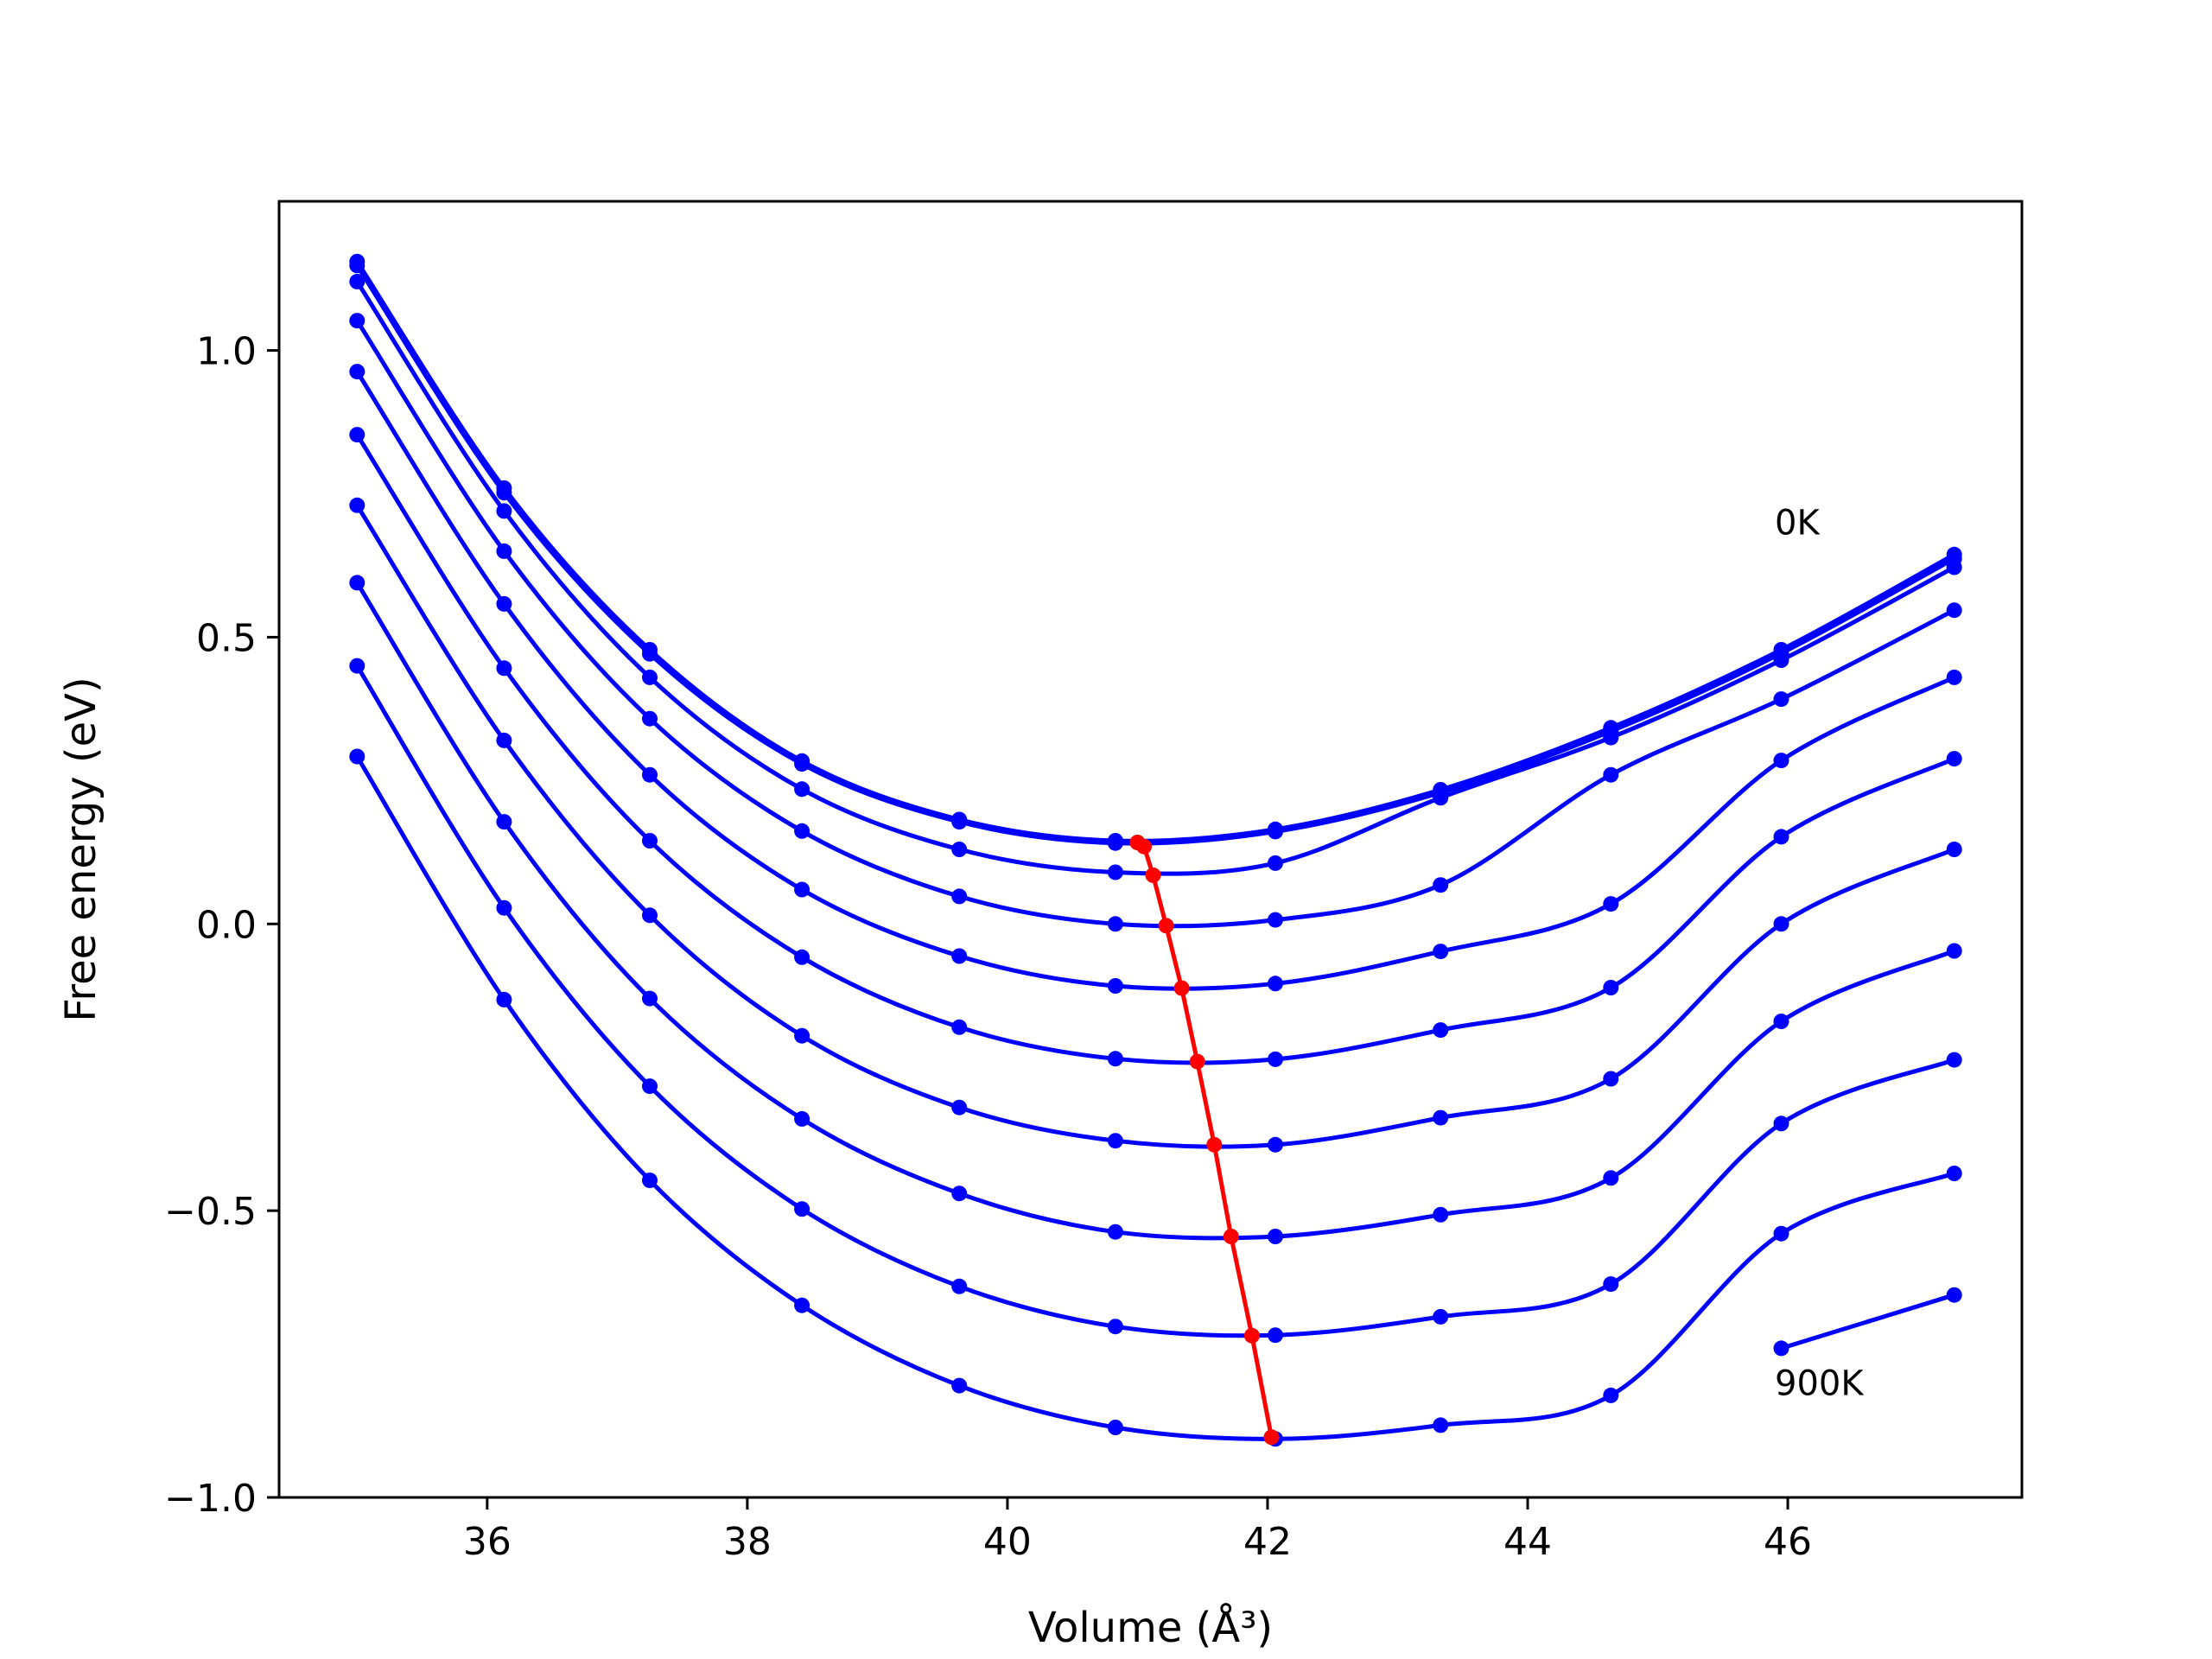 The height and width of the screenshot is (1659, 2212). I want to click on x-tick-label-5: 46, so click(1788, 1542).